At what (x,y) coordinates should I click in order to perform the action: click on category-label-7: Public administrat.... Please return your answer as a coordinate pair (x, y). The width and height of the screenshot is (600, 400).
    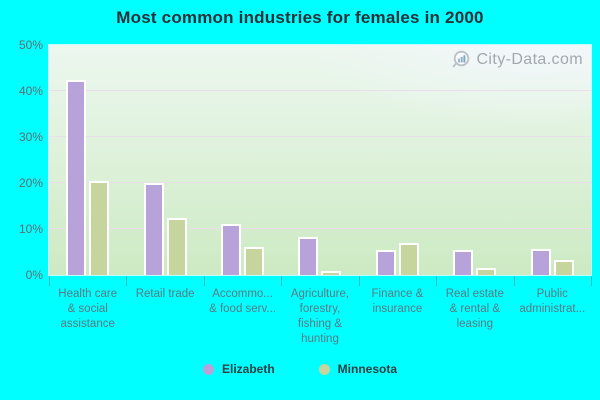
    Looking at the image, I should click on (552, 301).